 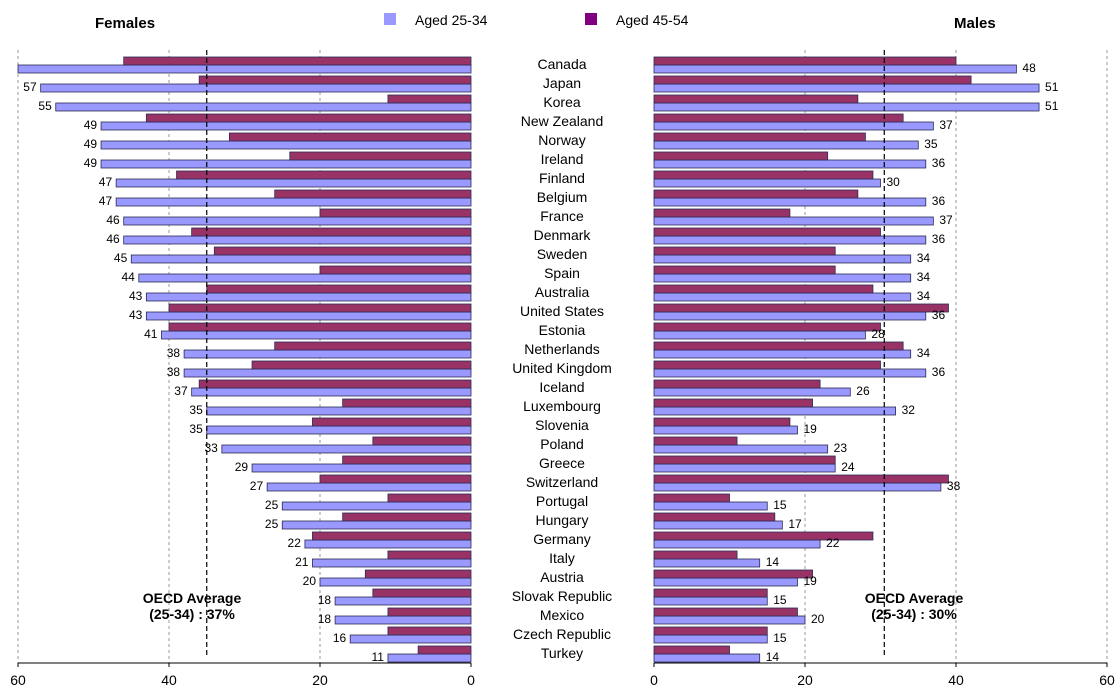 I want to click on males-bar-aged-25-34-austria, so click(x=725, y=582).